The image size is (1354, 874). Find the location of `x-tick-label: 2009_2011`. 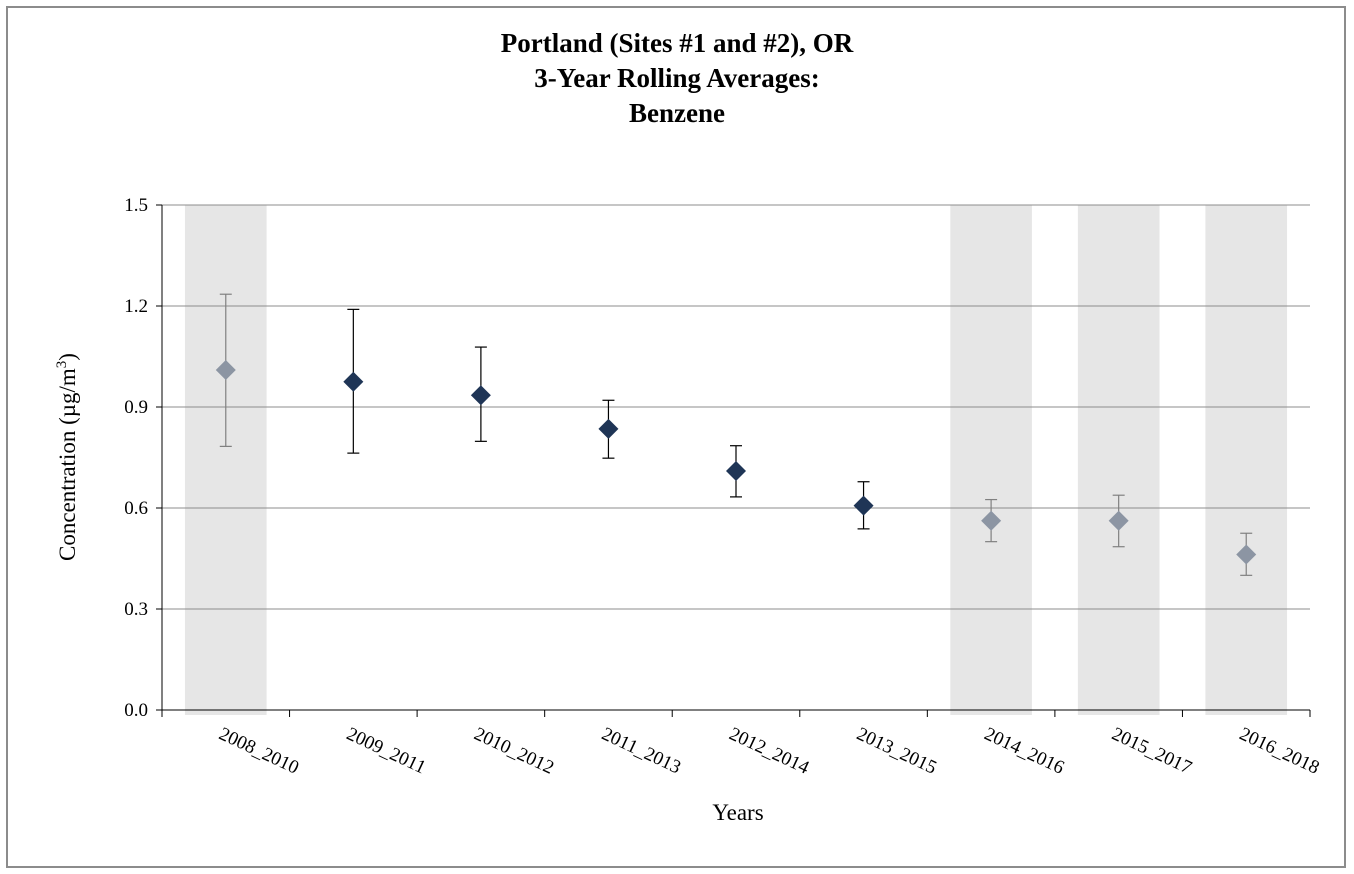

x-tick-label: 2009_2011 is located at coordinates (386, 750).